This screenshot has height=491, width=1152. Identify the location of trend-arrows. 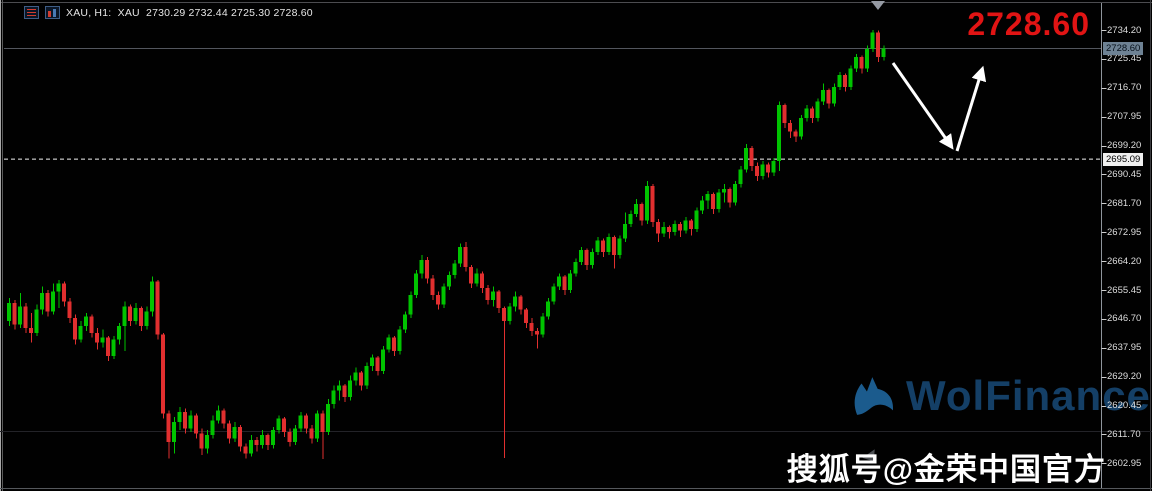
(939, 107).